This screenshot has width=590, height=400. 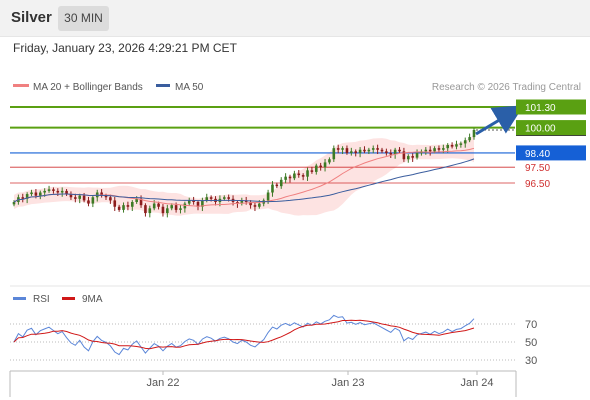 What do you see at coordinates (163, 85) in the screenshot?
I see `ma50-legend-swatch` at bounding box center [163, 85].